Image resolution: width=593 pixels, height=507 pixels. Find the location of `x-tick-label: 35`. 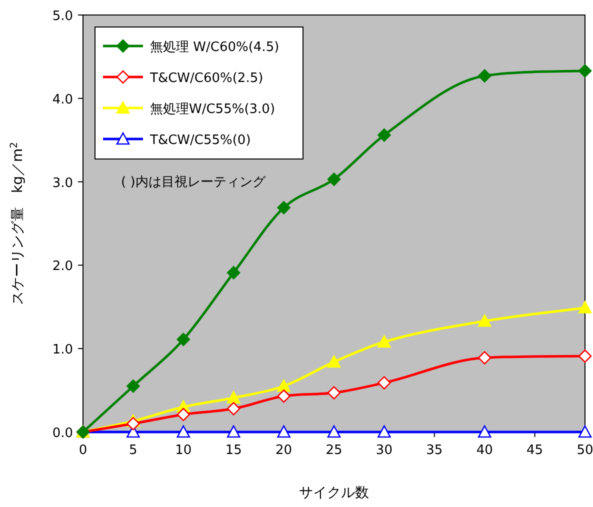

x-tick-label: 35 is located at coordinates (434, 450).